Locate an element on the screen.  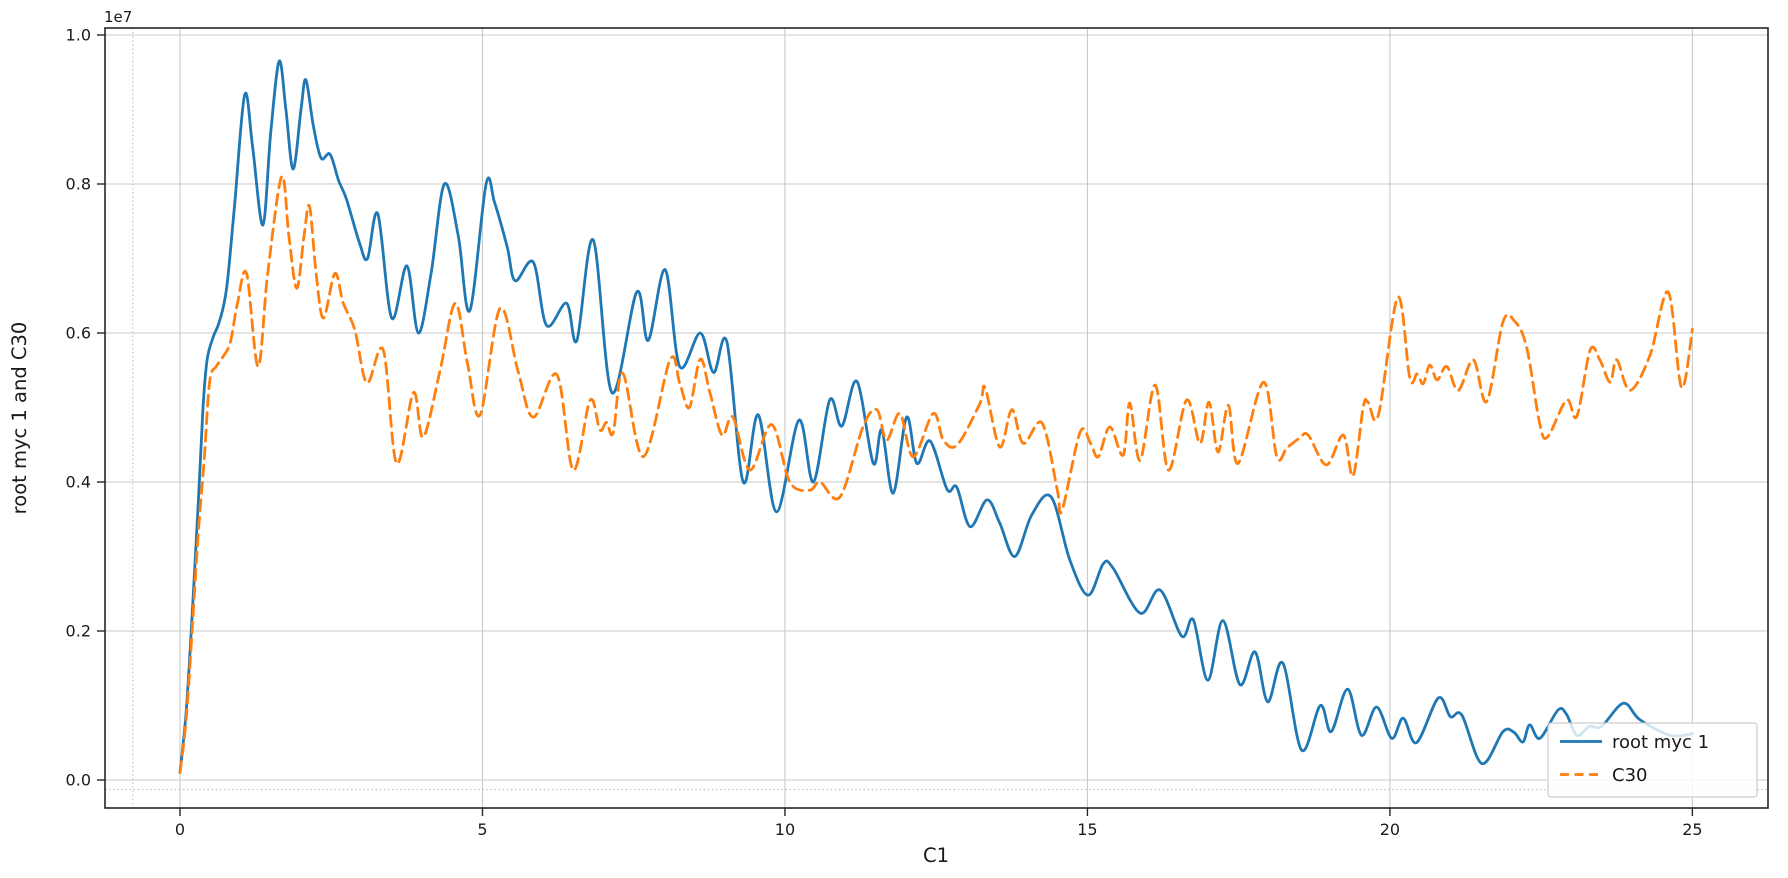
y-tick-label: 0.2 is located at coordinates (78, 630).